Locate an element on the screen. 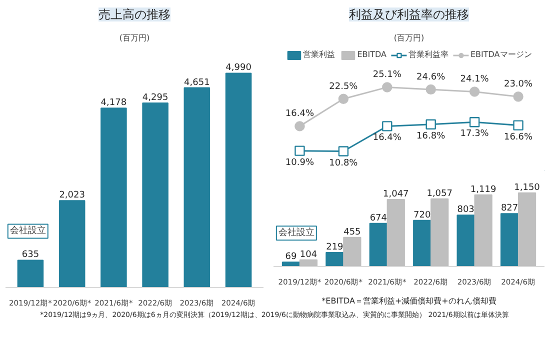 The height and width of the screenshot is (337, 549). data-label: 16.6% is located at coordinates (519, 137).